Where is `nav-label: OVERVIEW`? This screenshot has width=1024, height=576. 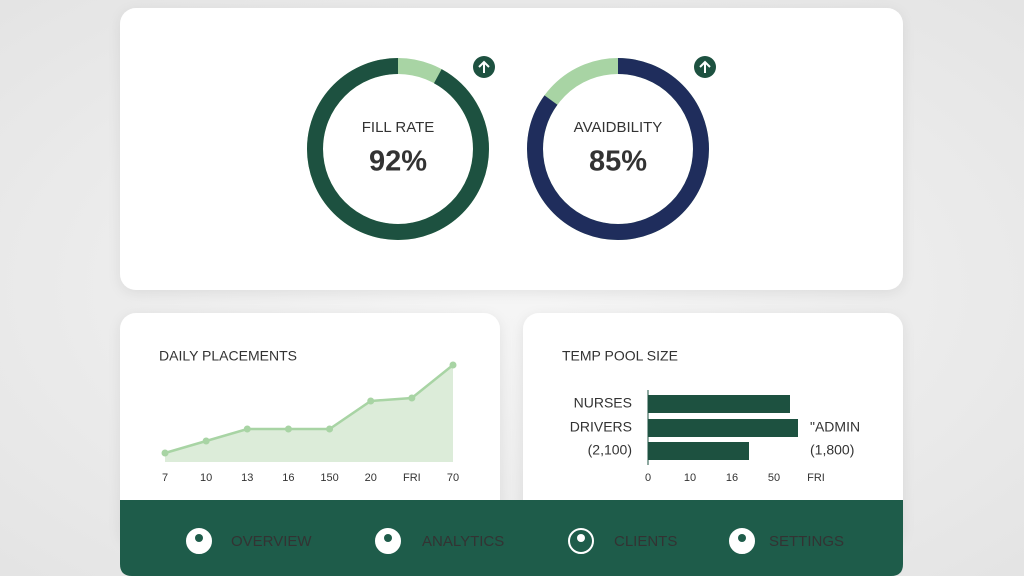
nav-label: OVERVIEW is located at coordinates (271, 541).